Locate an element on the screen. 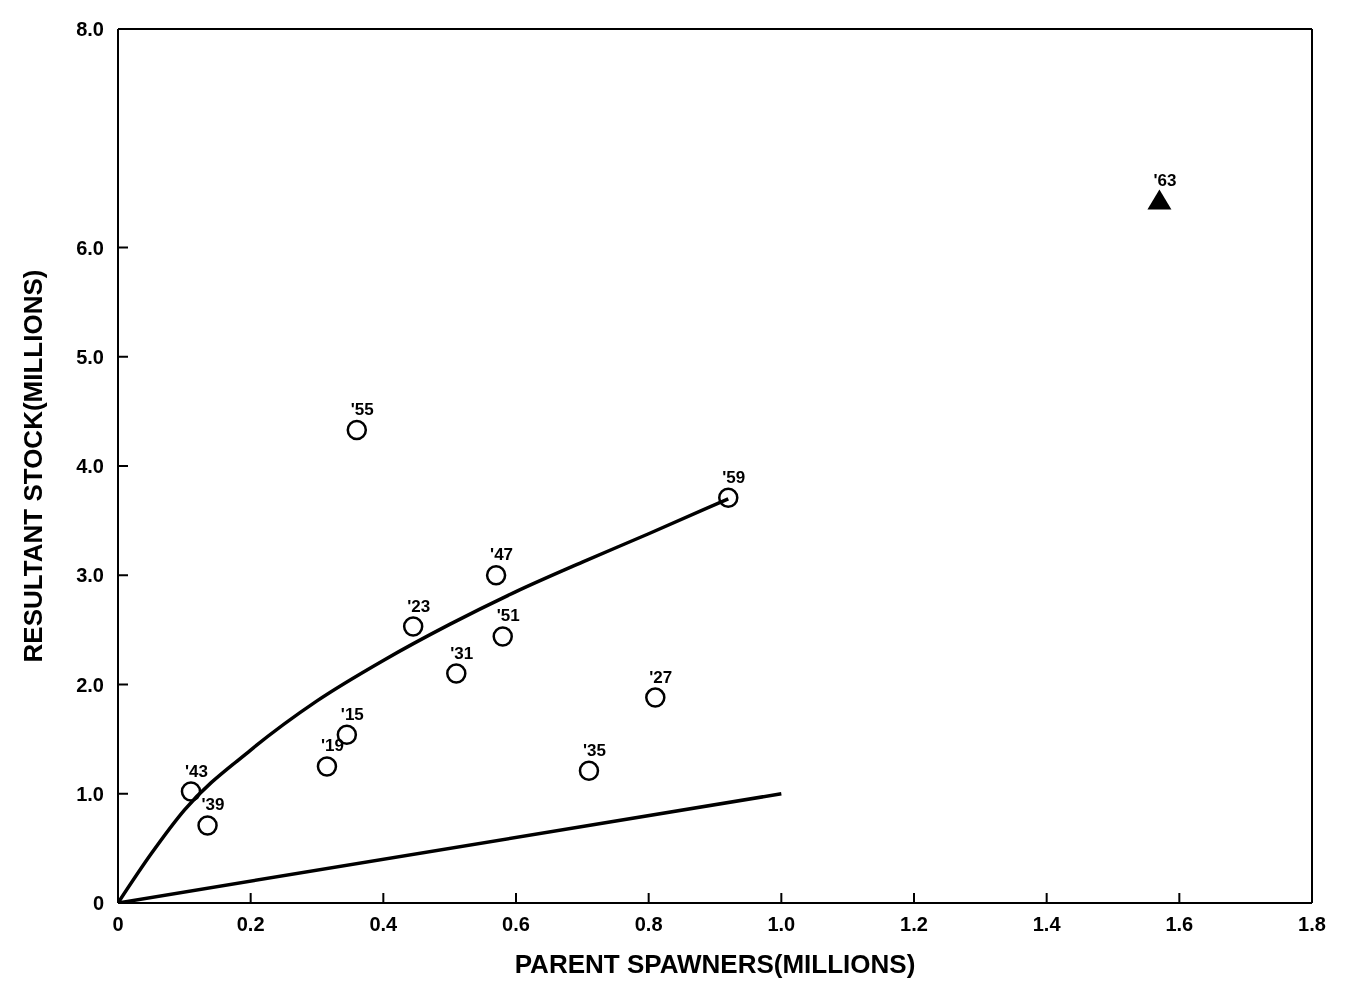 Image resolution: width=1347 pixels, height=1001 pixels. y-tick-label: 5.0 is located at coordinates (90, 356).